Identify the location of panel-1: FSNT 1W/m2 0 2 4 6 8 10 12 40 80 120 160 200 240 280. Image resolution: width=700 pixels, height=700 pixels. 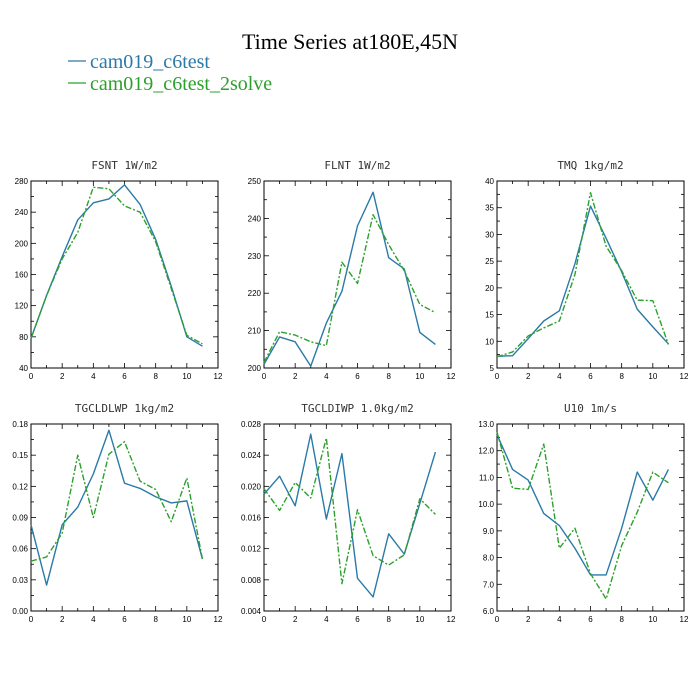
(119, 270).